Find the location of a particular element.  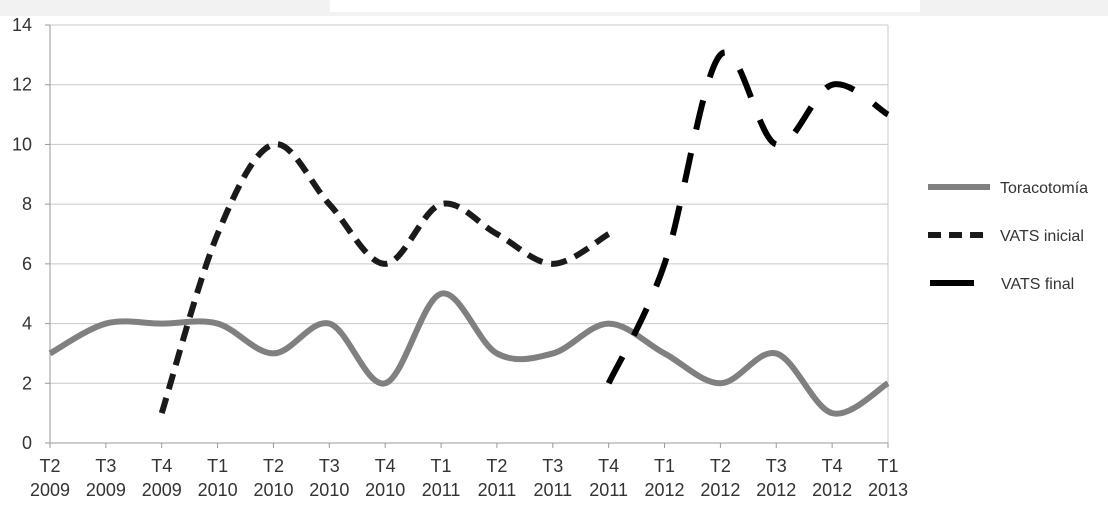

x-tick-label: T4 2011 is located at coordinates (608, 478).